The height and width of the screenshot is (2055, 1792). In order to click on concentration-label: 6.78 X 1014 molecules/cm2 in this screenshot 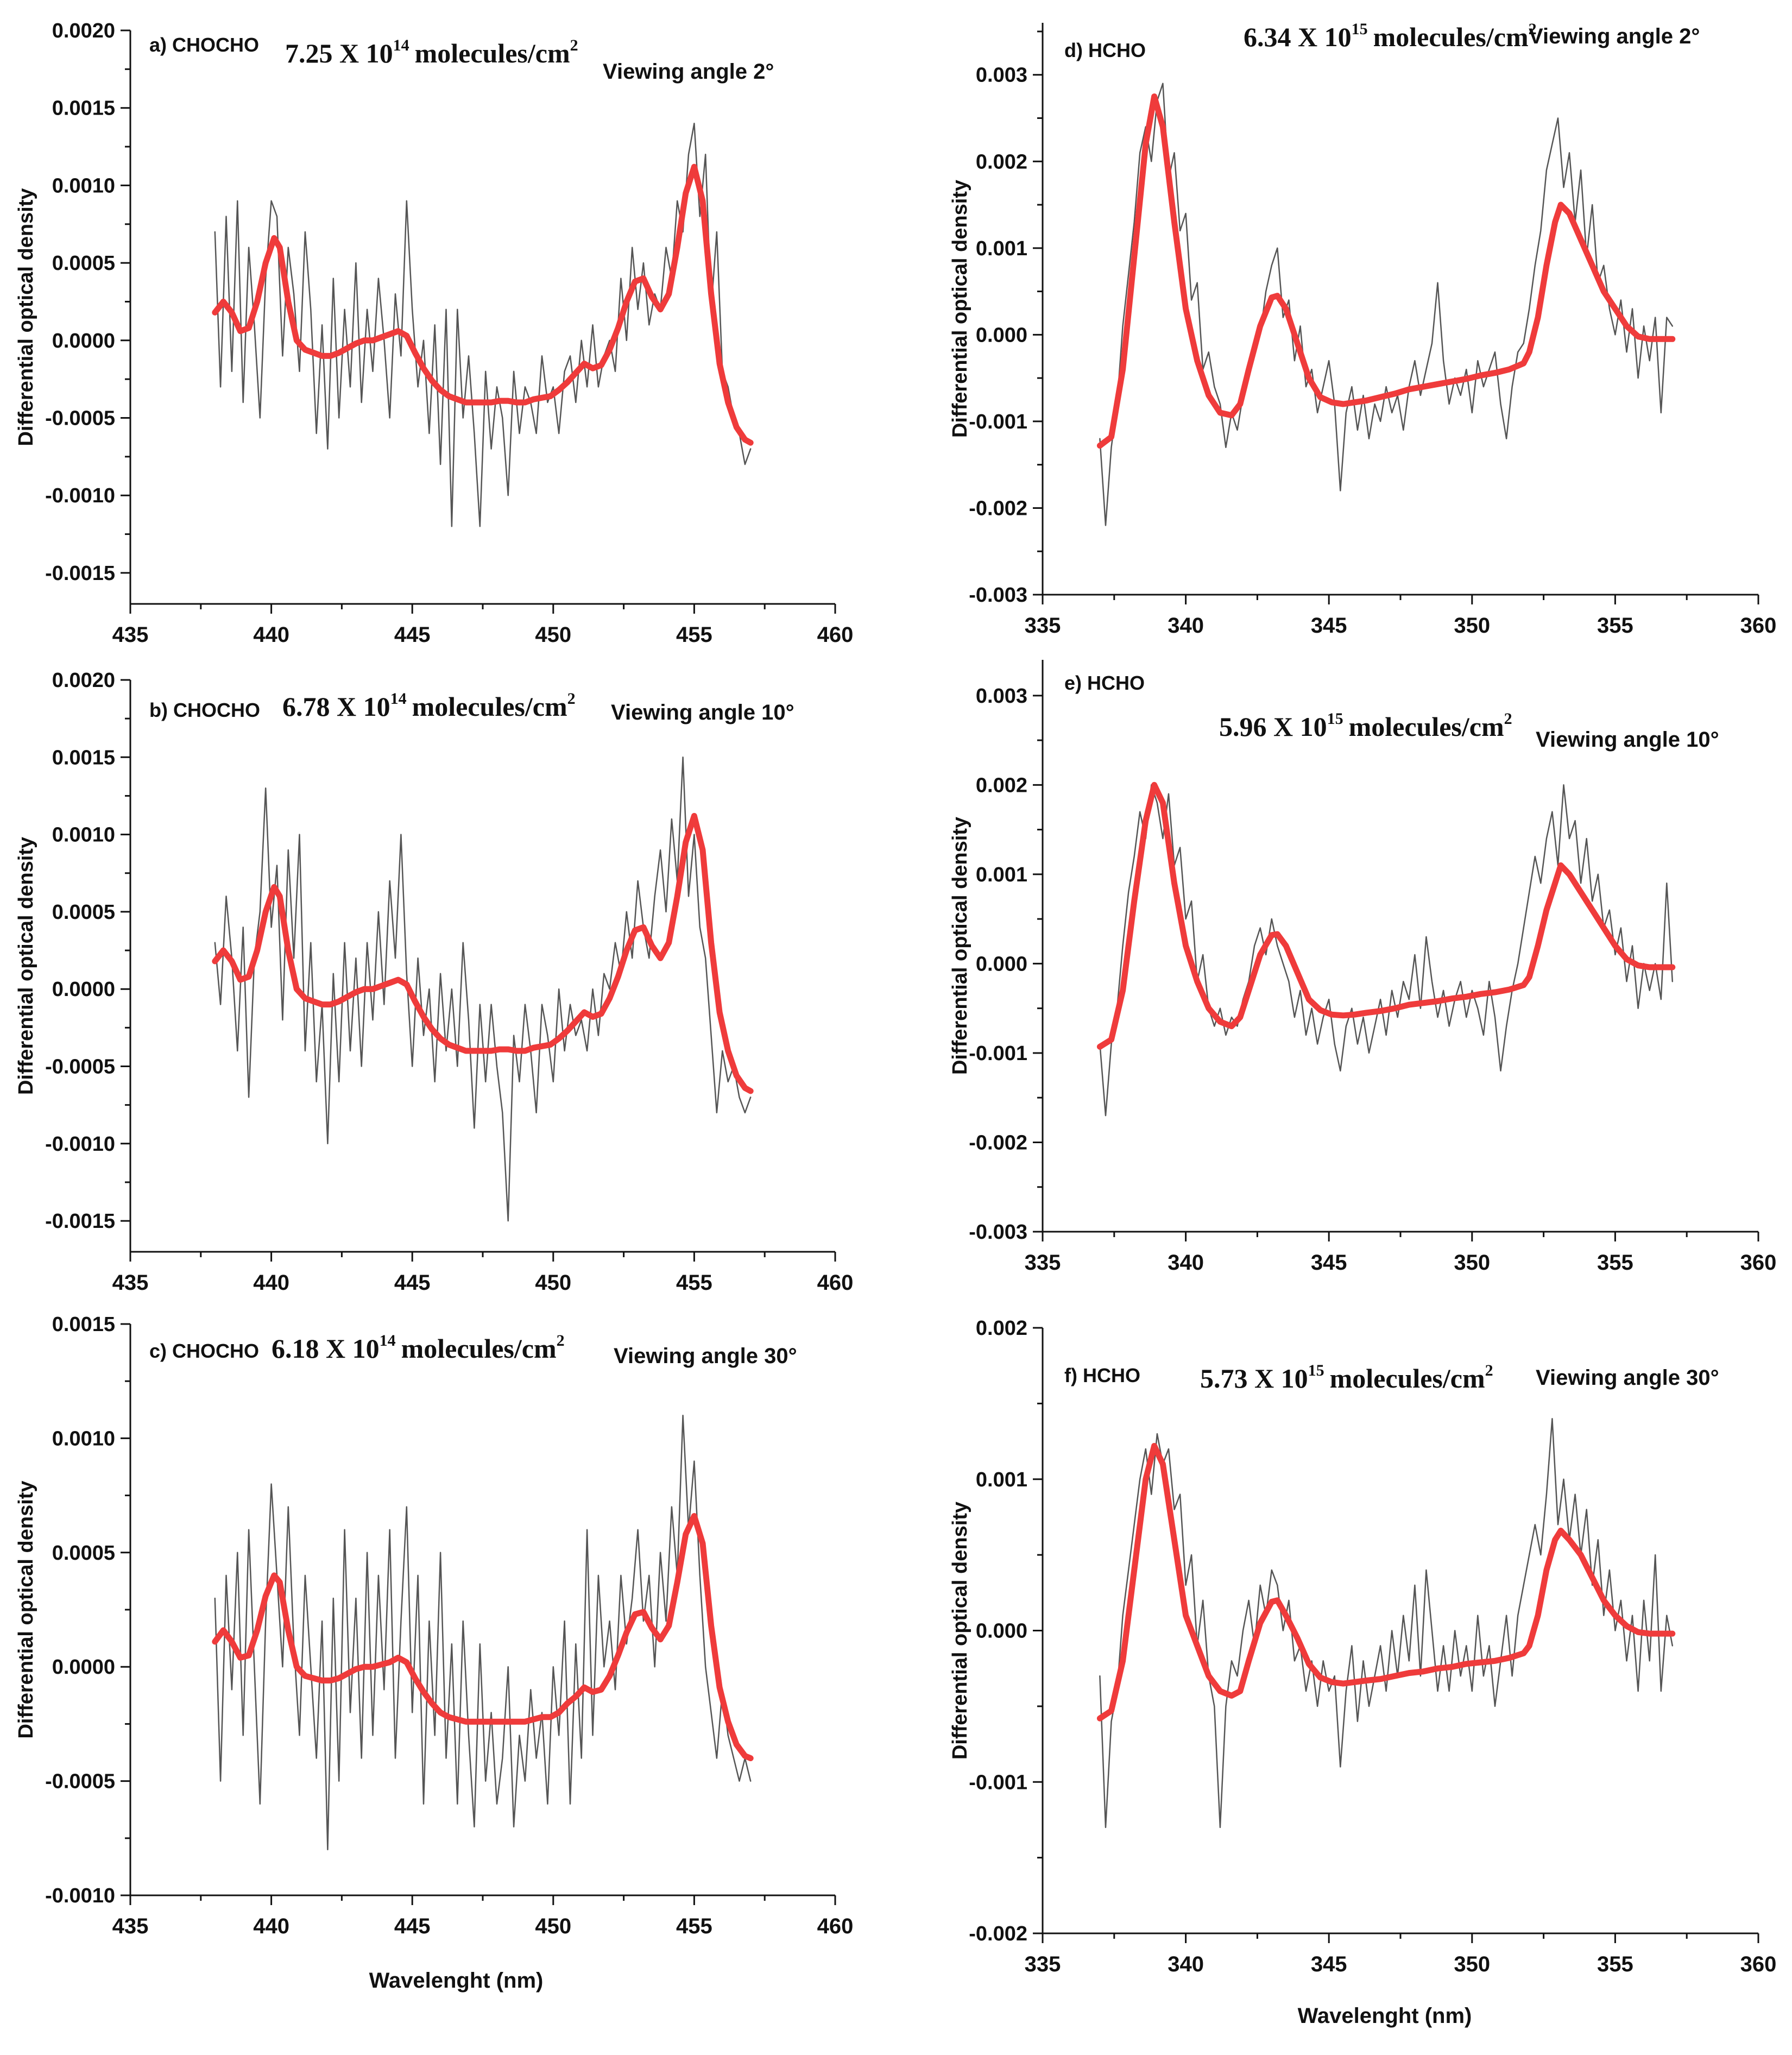, I will do `click(429, 706)`.